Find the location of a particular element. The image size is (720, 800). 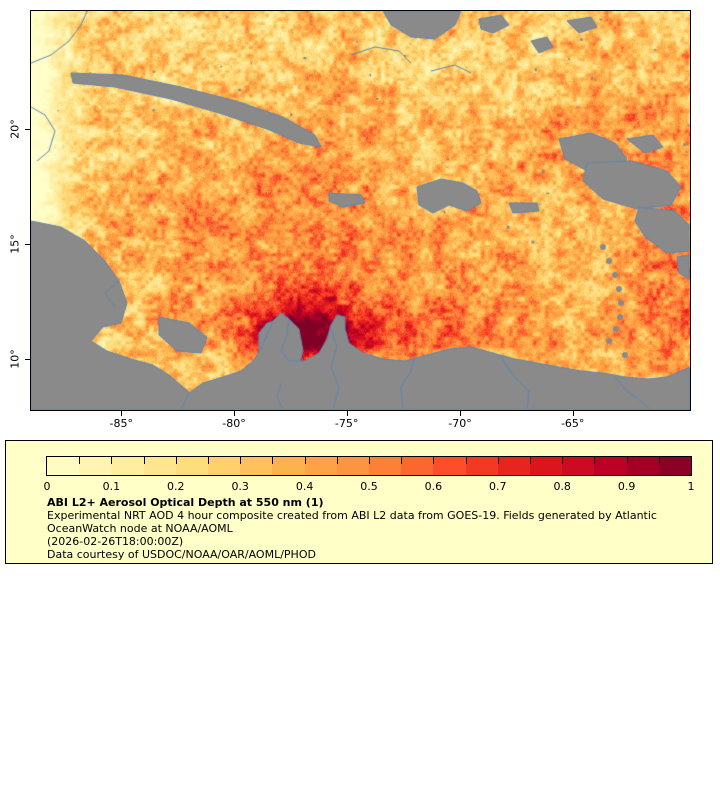

colorbar-tick-label: 0.3 is located at coordinates (240, 486).